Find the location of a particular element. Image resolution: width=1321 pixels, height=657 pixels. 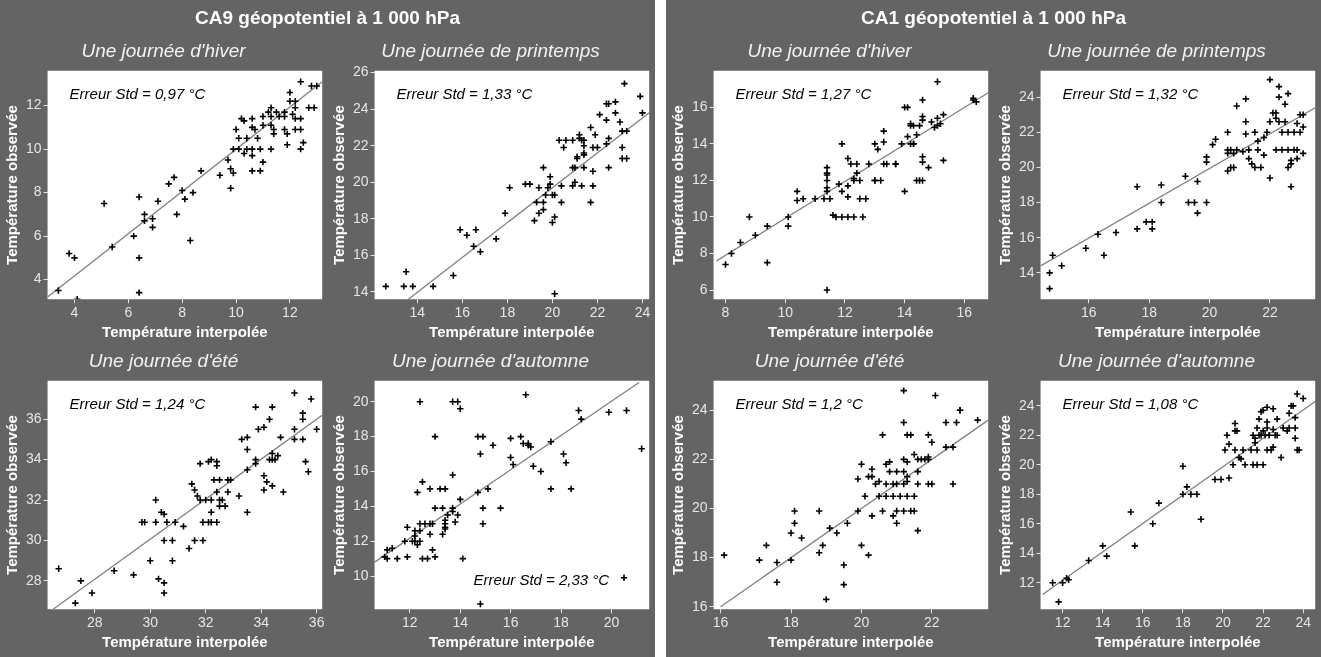

y-tick-label: 28 is located at coordinates (33, 579).